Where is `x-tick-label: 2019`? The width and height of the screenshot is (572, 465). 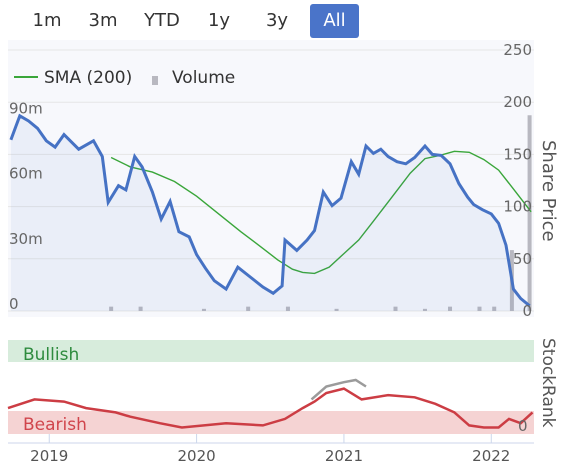
x-tick-label: 2019 is located at coordinates (49, 456).